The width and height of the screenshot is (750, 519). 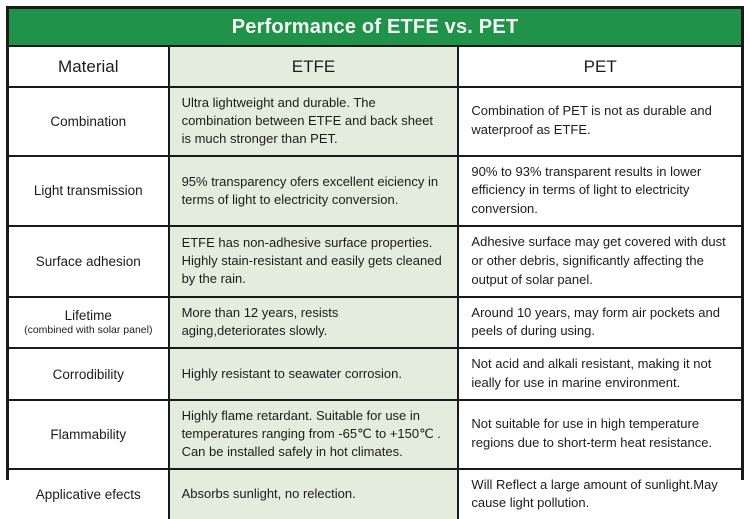 What do you see at coordinates (313, 493) in the screenshot?
I see `etfe-cell: Absorbs sunlight, no relection.` at bounding box center [313, 493].